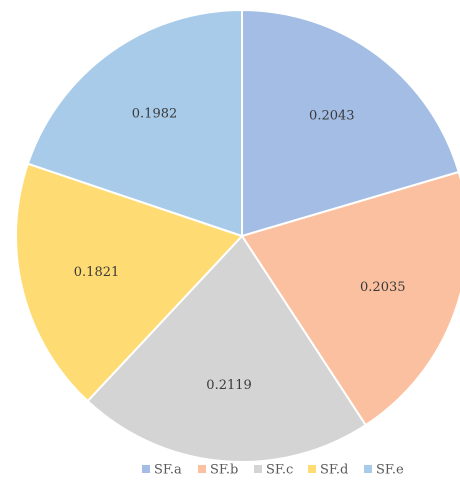 The image size is (460, 486). What do you see at coordinates (332, 115) in the screenshot?
I see `data-label-sf-a: 0.2043` at bounding box center [332, 115].